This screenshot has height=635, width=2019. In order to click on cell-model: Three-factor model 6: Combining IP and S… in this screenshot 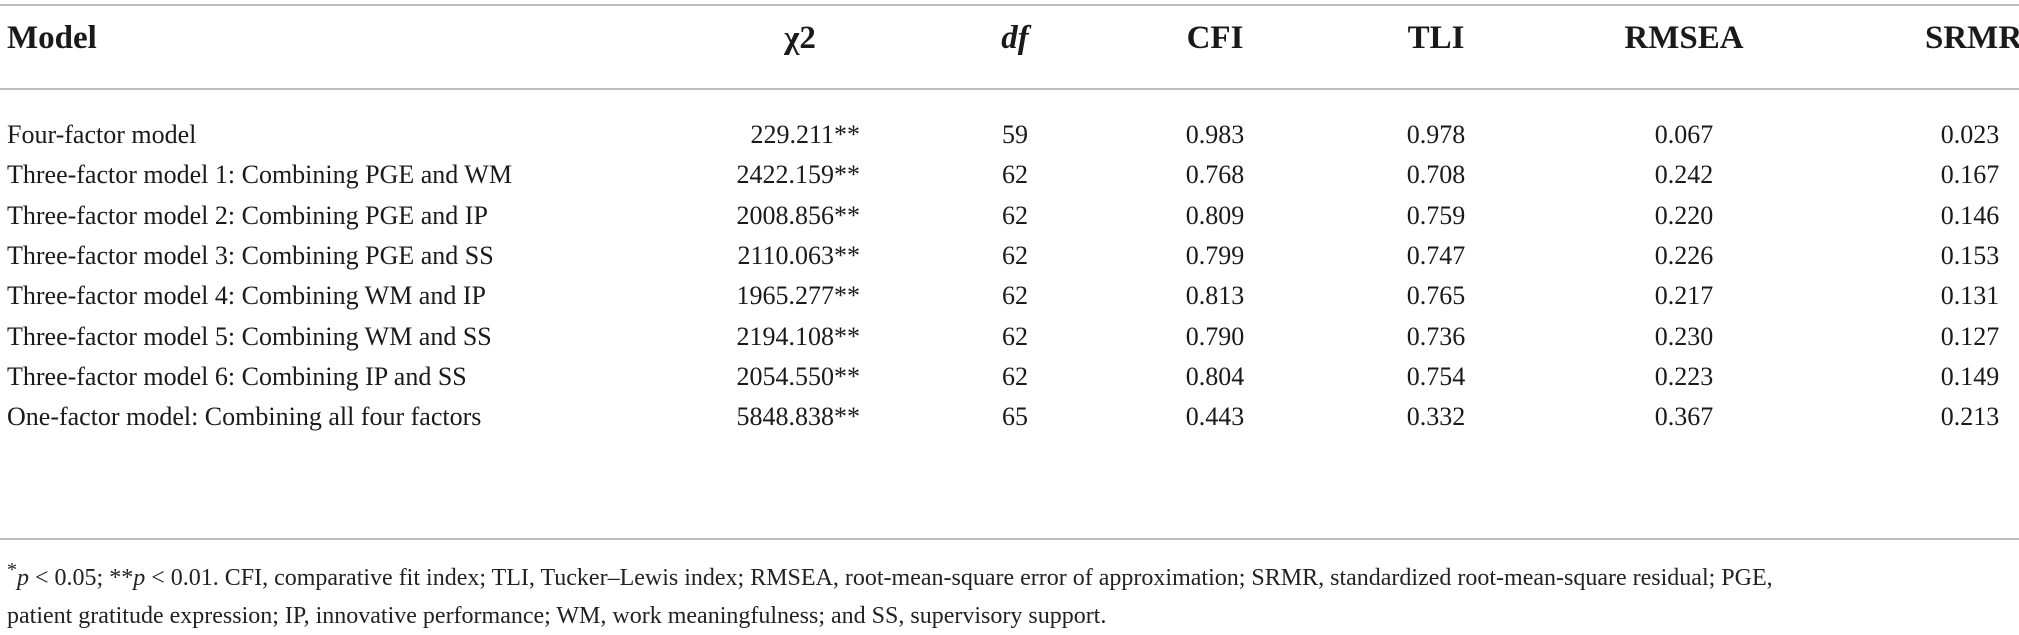, I will do `click(237, 376)`.